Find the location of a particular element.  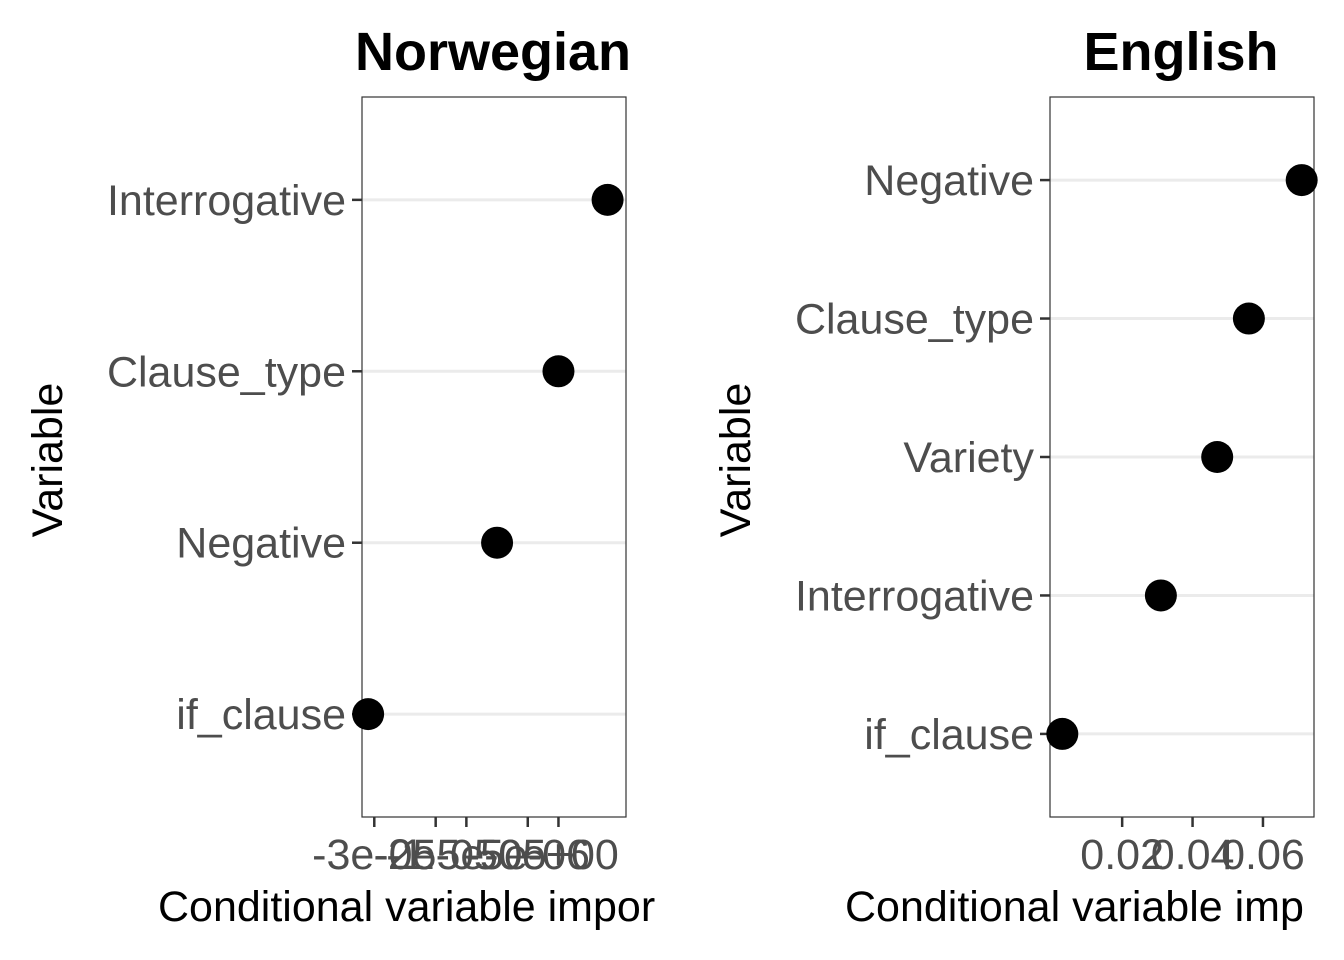

english-point-variety is located at coordinates (1217, 457).